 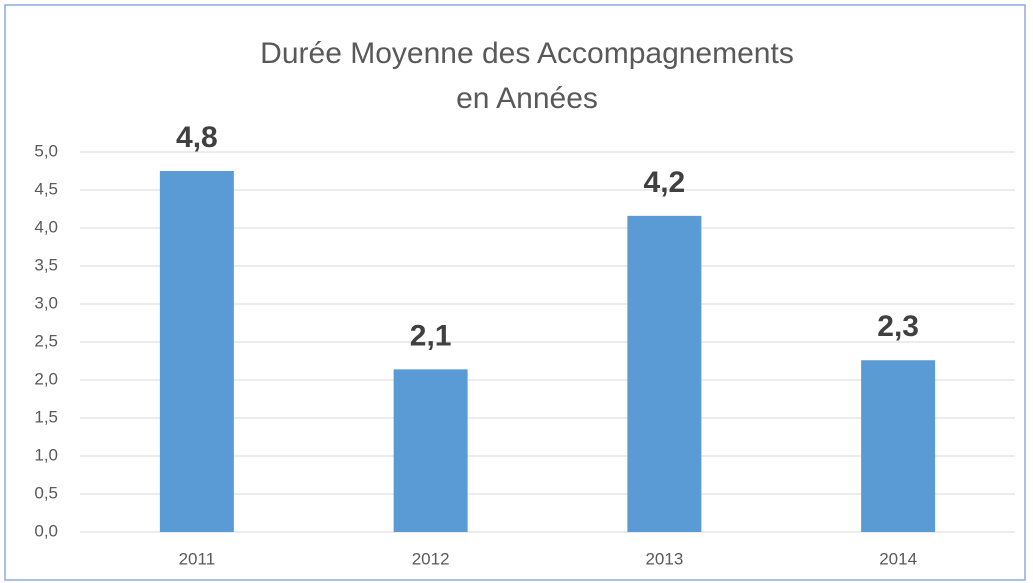 I want to click on y-tick-label: 3,5, so click(x=46, y=264).